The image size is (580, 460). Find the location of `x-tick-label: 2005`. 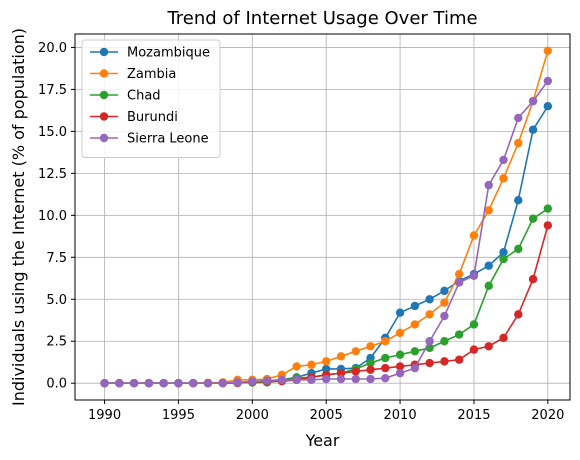

x-tick-label: 2005 is located at coordinates (326, 415).